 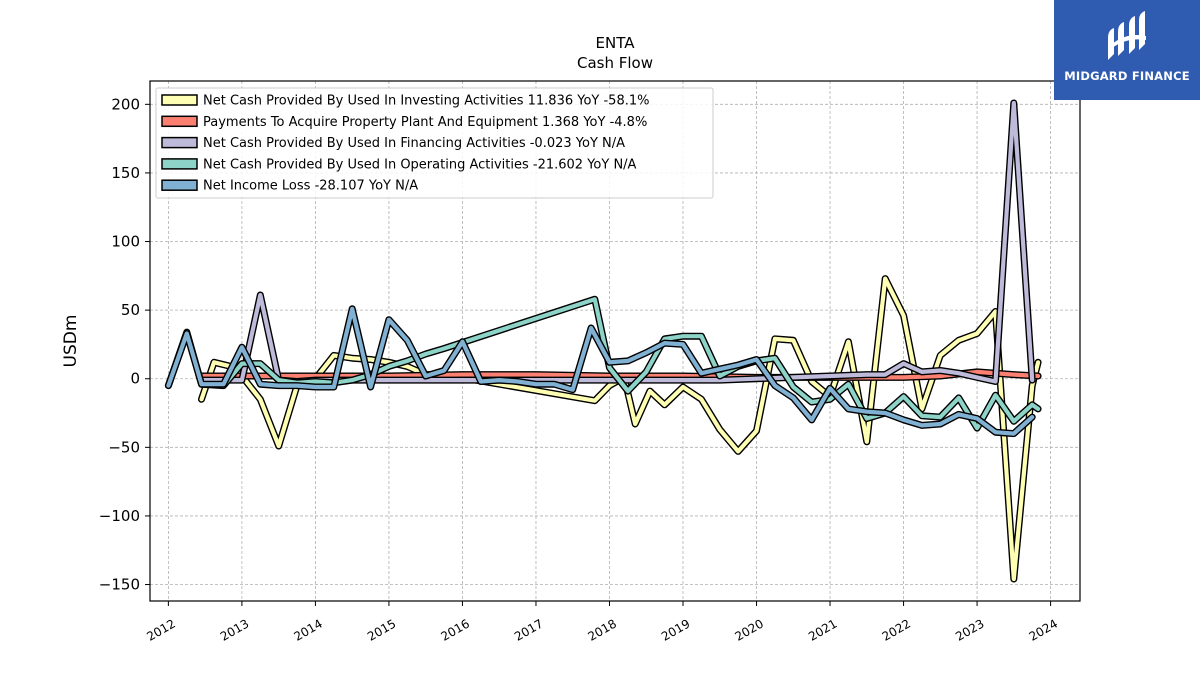 What do you see at coordinates (234, 629) in the screenshot?
I see `x-tick-label: 2013` at bounding box center [234, 629].